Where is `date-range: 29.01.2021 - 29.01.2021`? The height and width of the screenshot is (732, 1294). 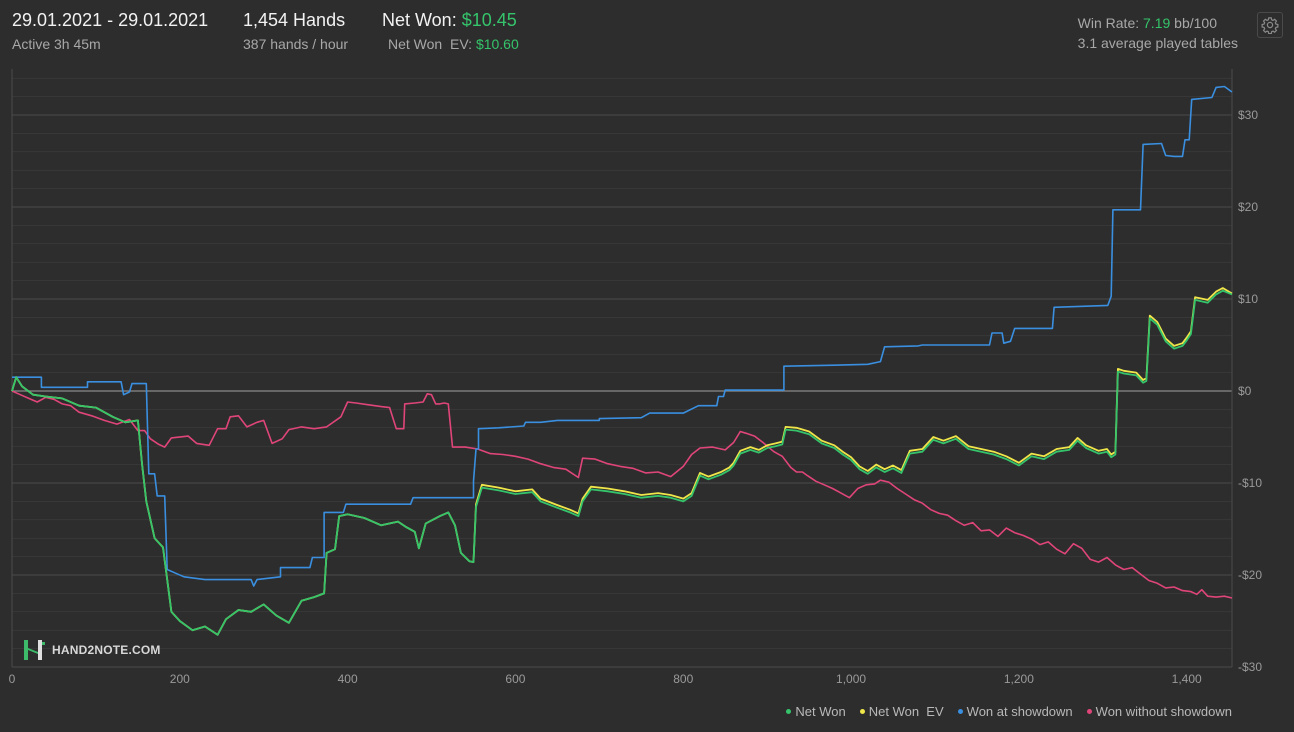 date-range: 29.01.2021 - 29.01.2021 is located at coordinates (110, 20).